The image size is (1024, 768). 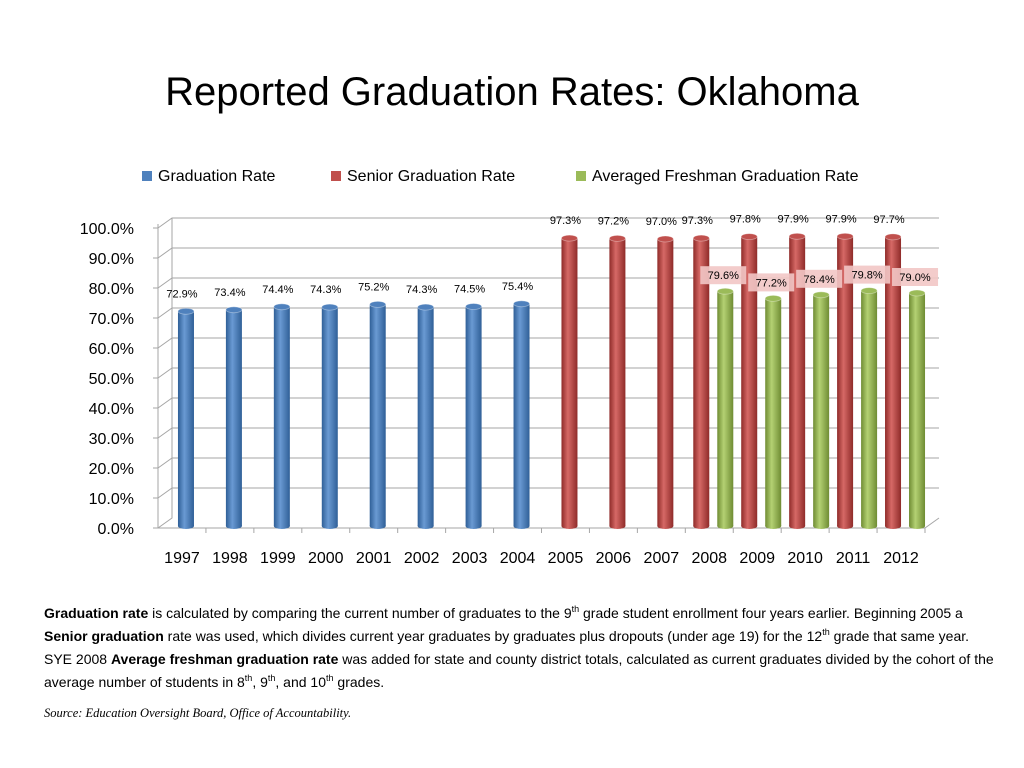 I want to click on data-label: 79.0%, so click(x=914, y=278).